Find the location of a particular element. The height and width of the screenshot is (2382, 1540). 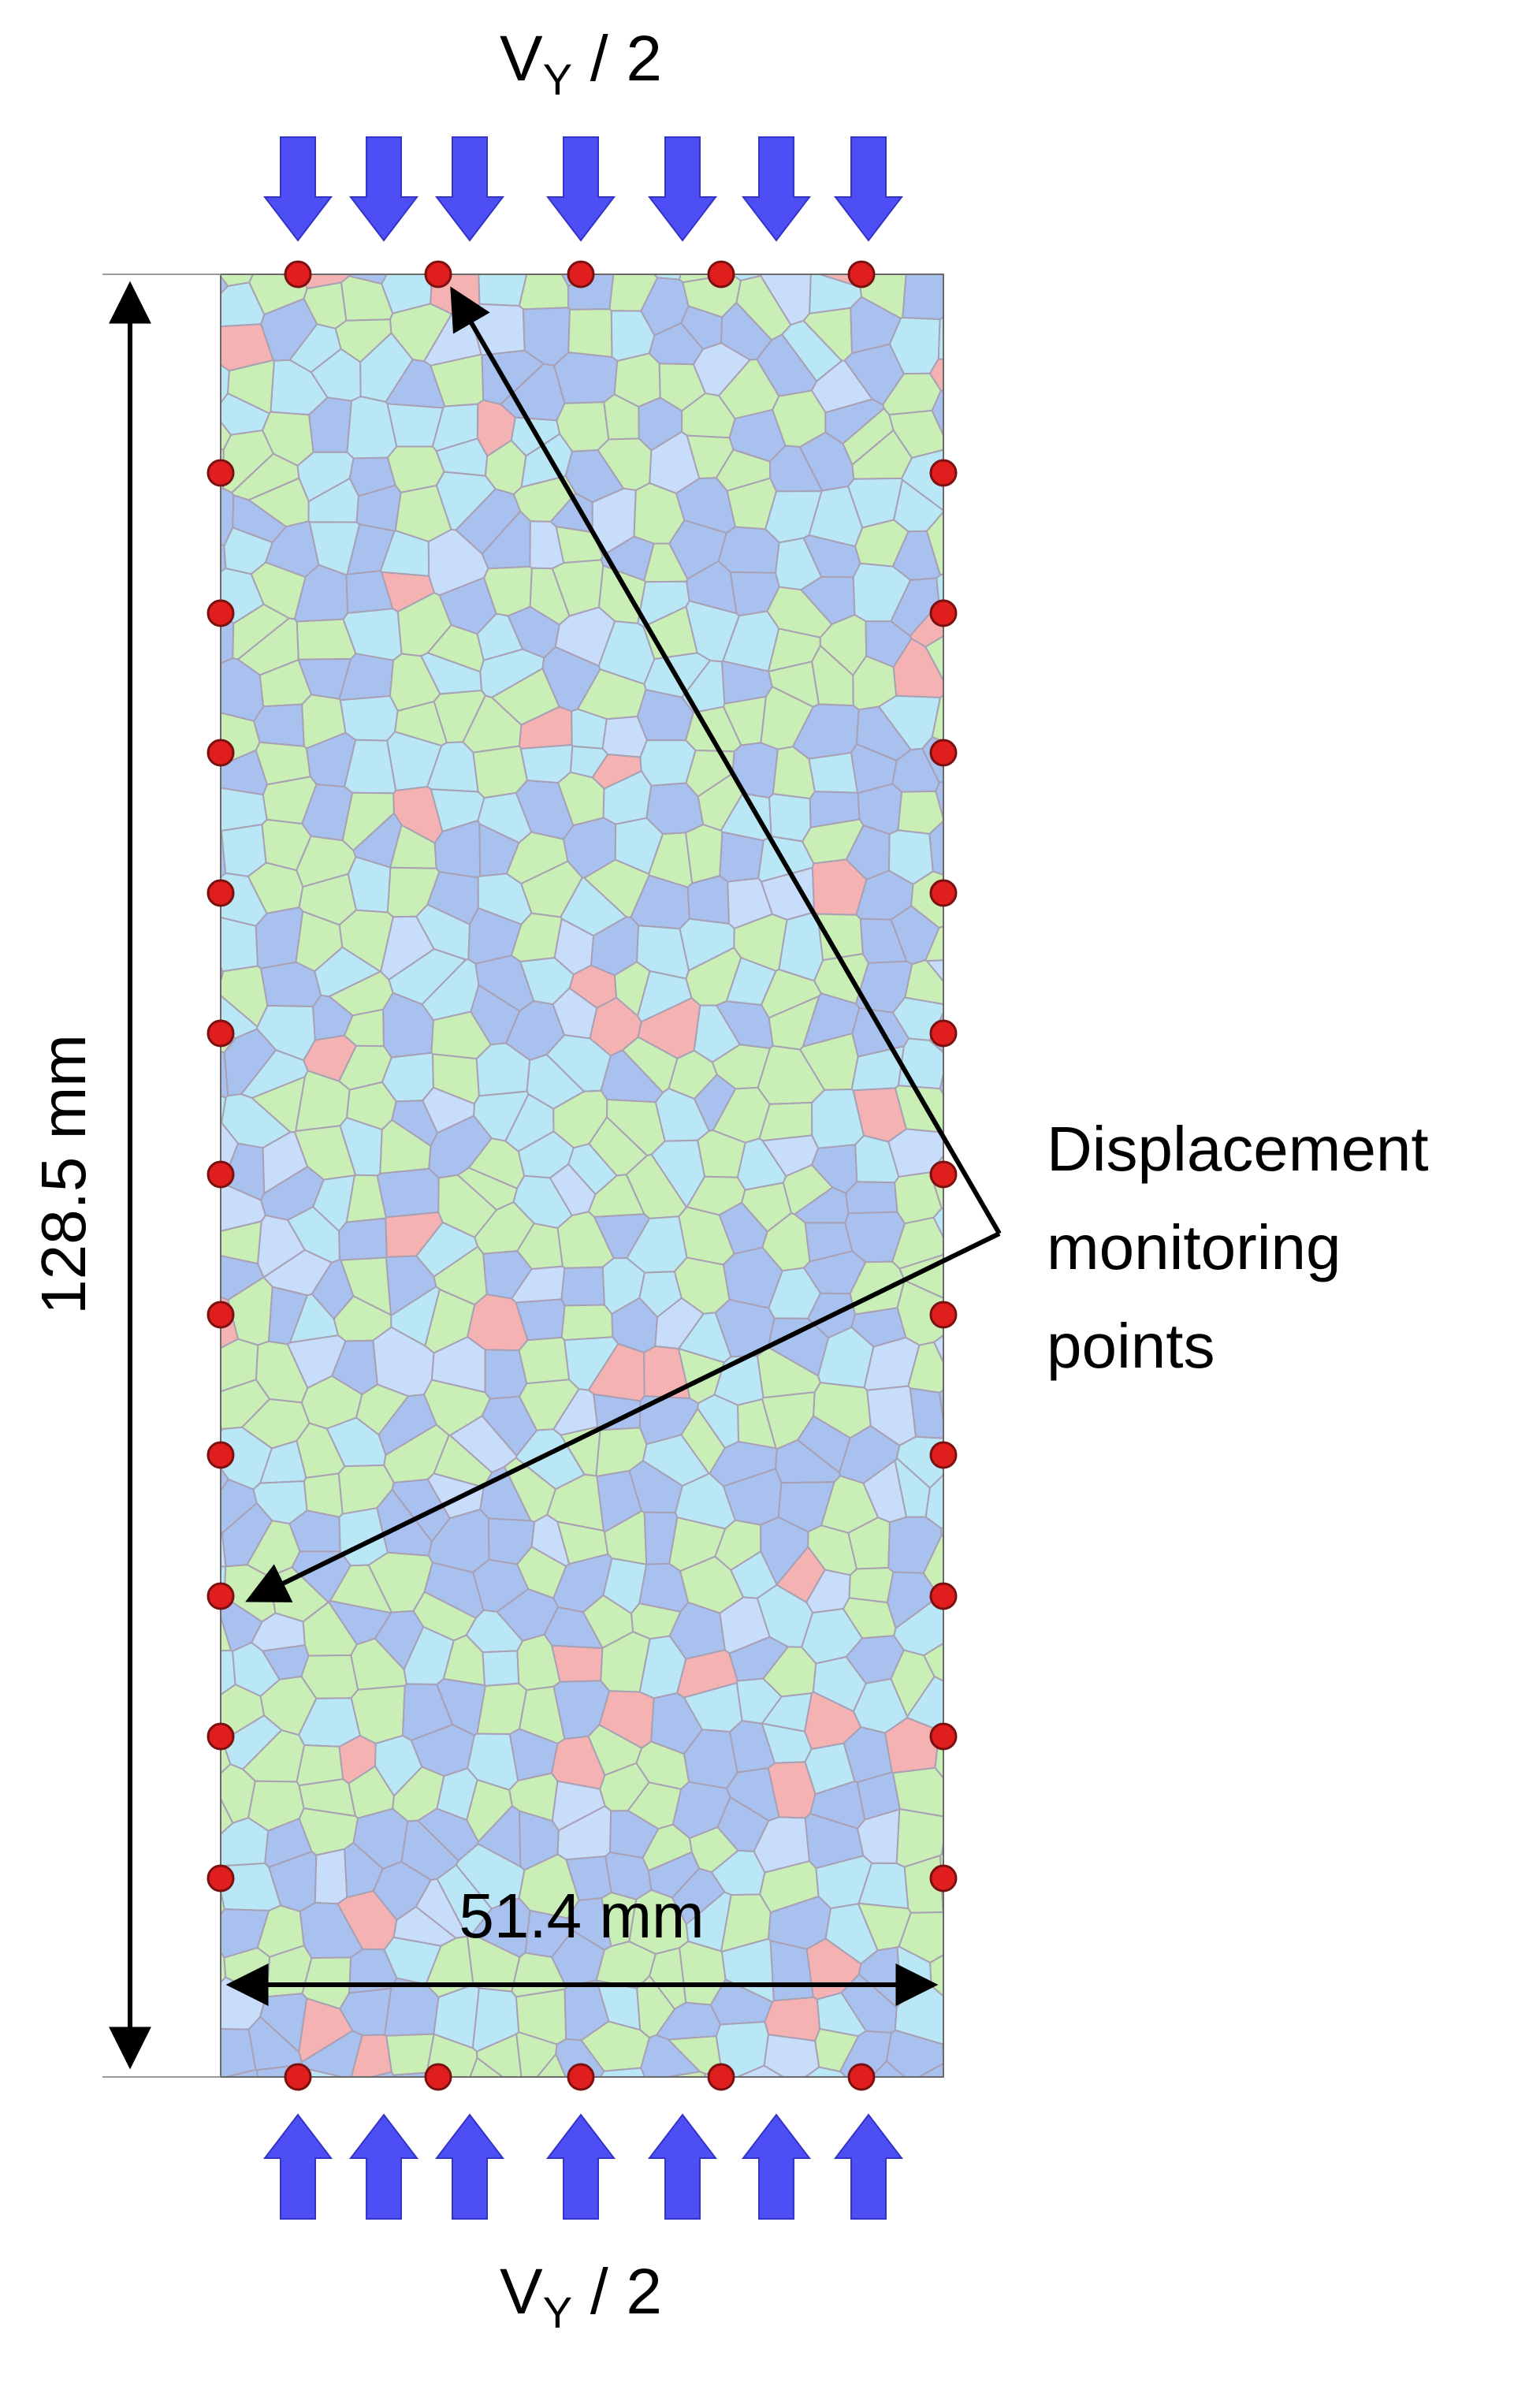

height-dimension: 128.5 mm is located at coordinates (124, 1176).